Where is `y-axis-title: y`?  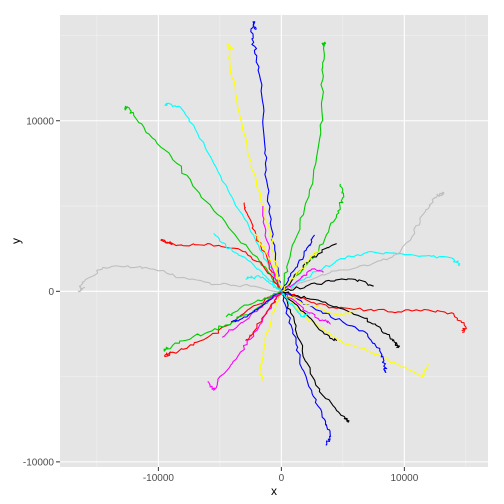 y-axis-title: y is located at coordinates (16, 241).